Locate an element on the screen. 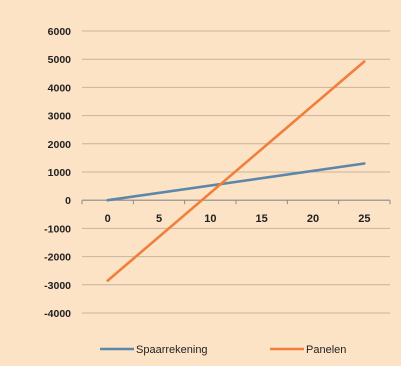 This screenshot has width=401, height=366. y-tick-label: 2000 is located at coordinates (60, 145).